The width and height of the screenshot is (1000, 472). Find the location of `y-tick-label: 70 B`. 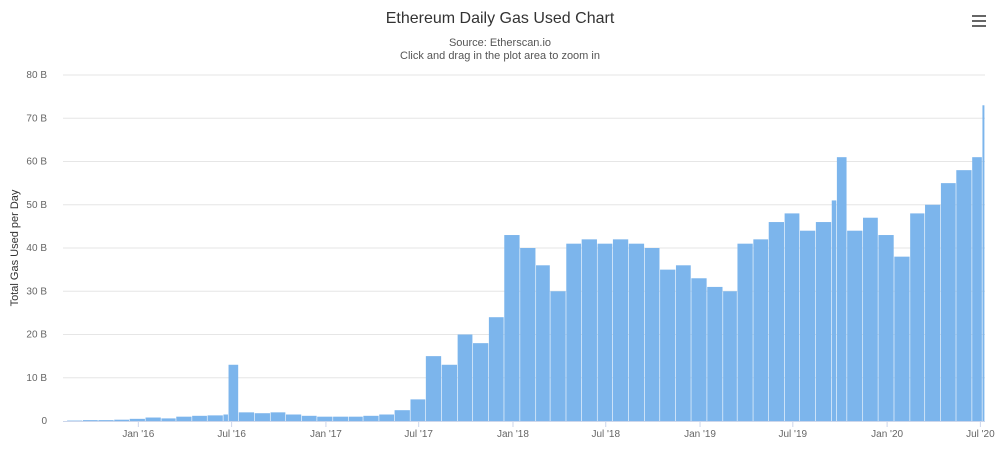

y-tick-label: 70 B is located at coordinates (36, 118).